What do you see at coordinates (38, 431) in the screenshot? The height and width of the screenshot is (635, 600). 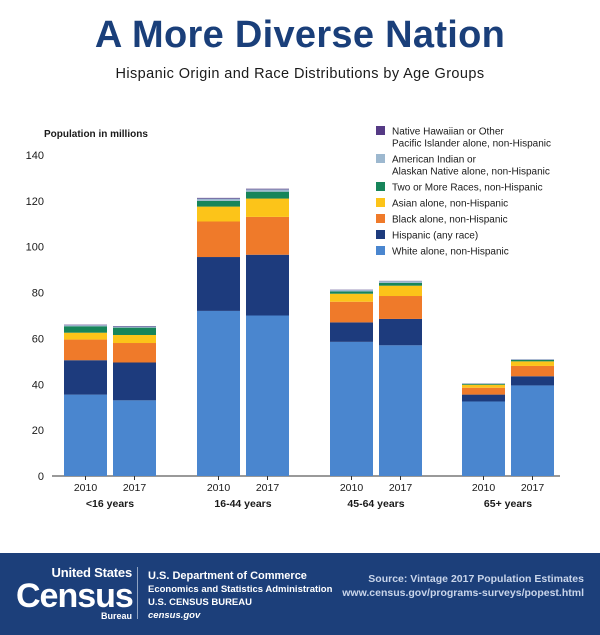 I see `y-tick-label: 20` at bounding box center [38, 431].